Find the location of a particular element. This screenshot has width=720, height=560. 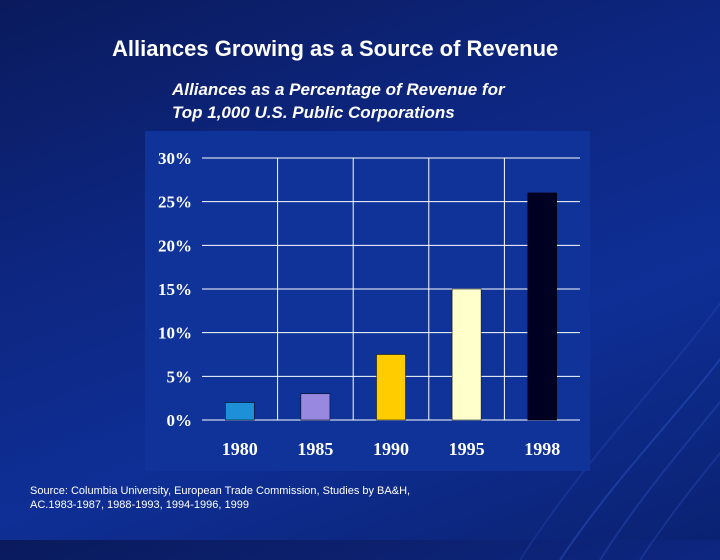

y-tick-label: 10% is located at coordinates (175, 333).